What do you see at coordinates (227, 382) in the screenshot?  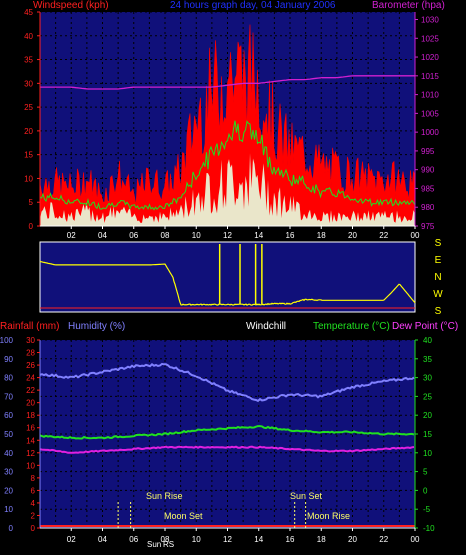 I see `humidity-series` at bounding box center [227, 382].